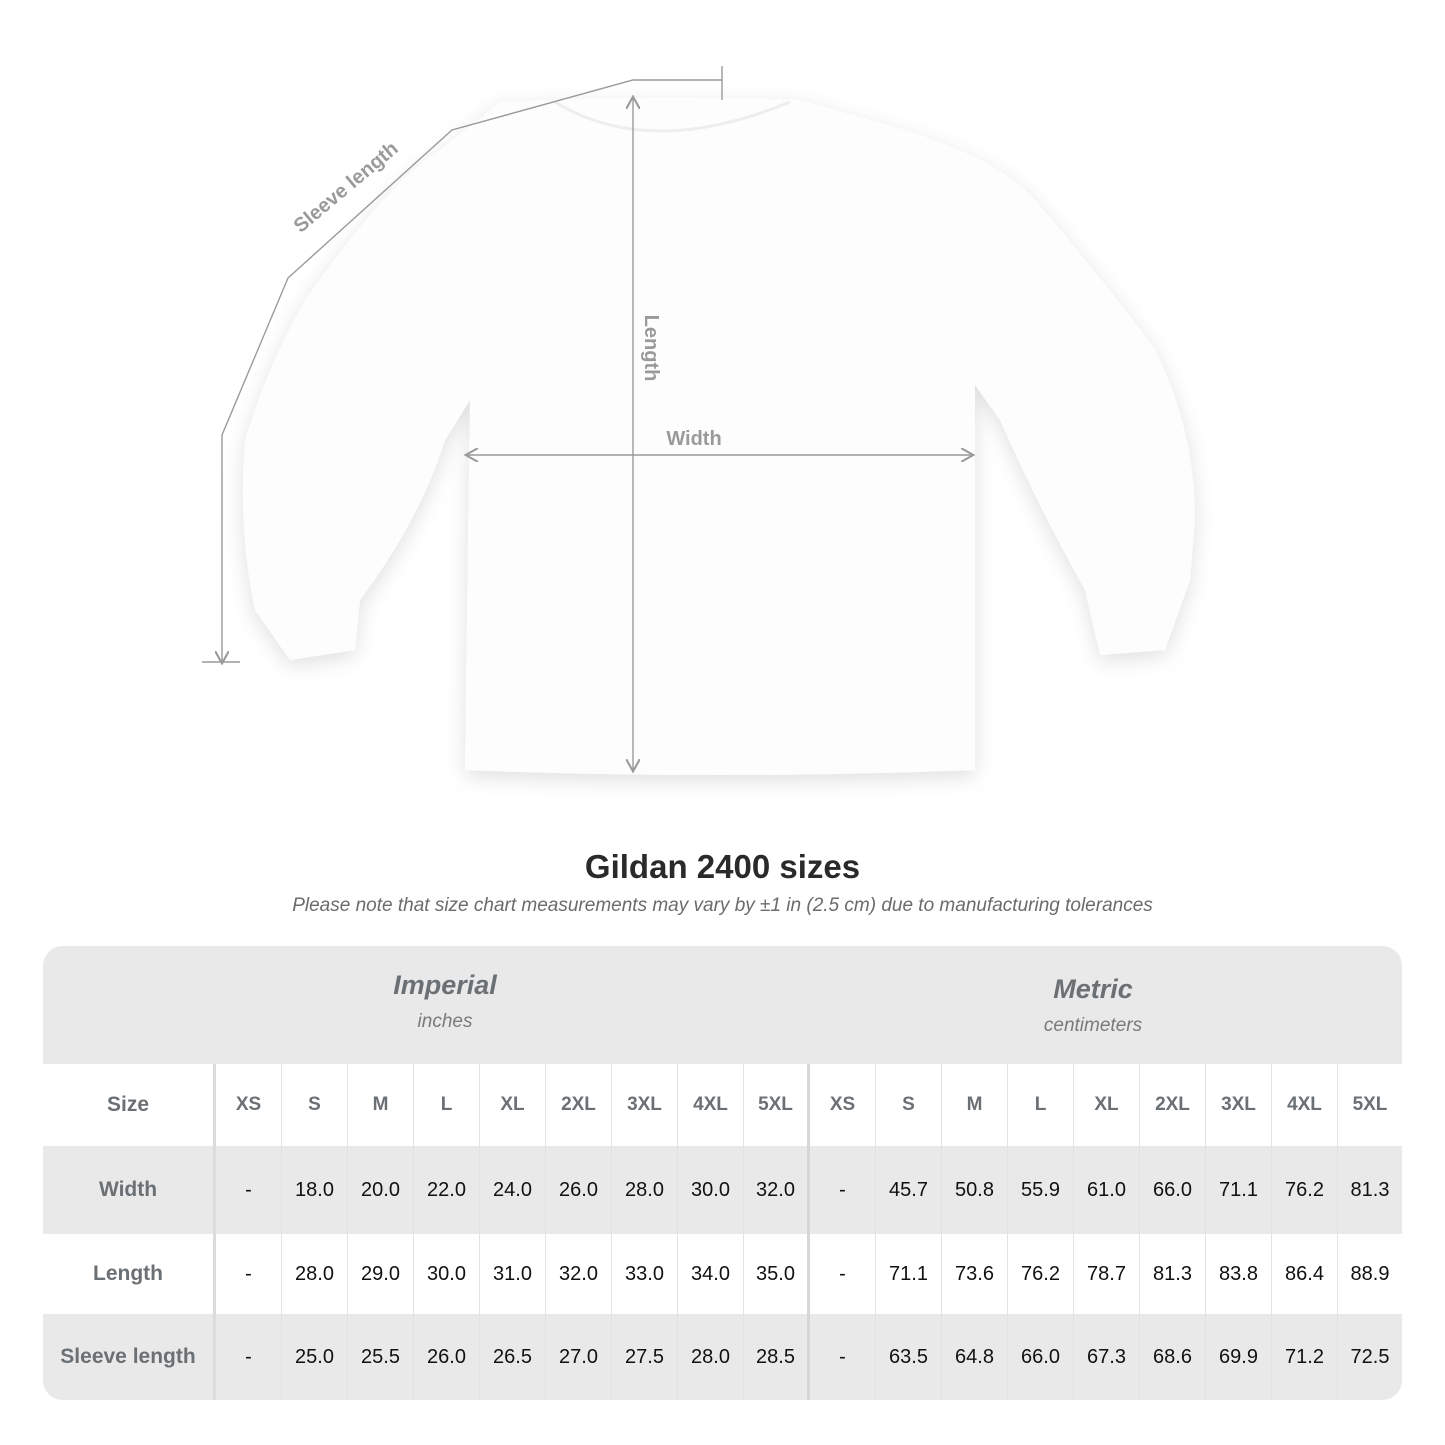 The image size is (1445, 1445). What do you see at coordinates (447, 1190) in the screenshot?
I see `imperial-value: 22.0` at bounding box center [447, 1190].